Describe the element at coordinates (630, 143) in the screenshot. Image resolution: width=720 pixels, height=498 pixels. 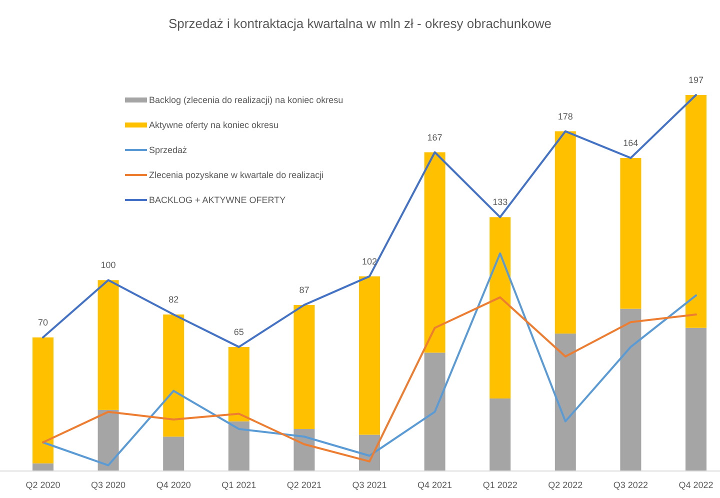
I see `data-label: 164` at that location.